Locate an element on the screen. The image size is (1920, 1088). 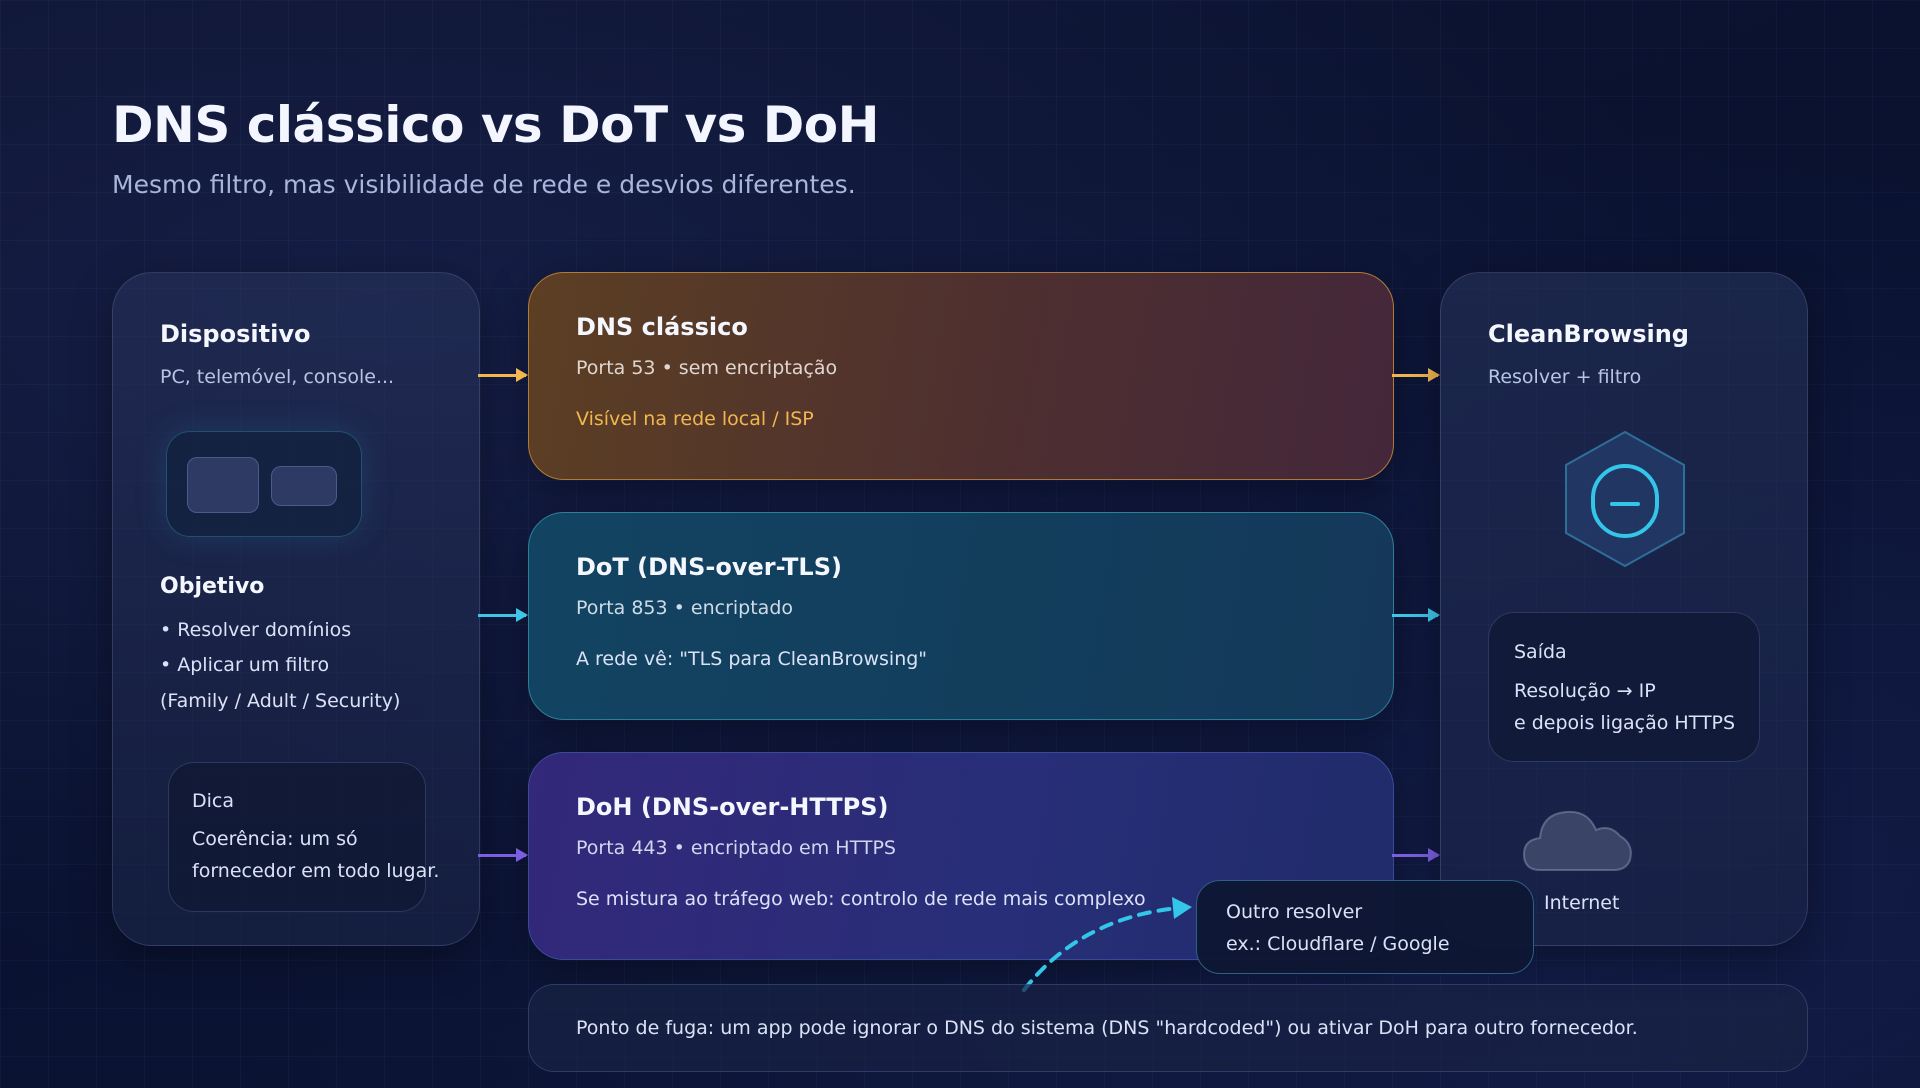
footer-box is located at coordinates (1168, 1028).